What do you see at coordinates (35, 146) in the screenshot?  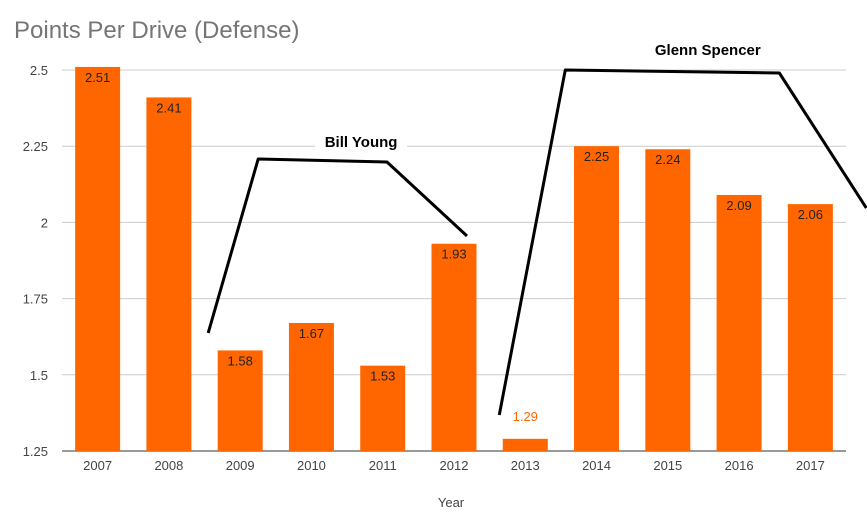 I see `y-tick-label: 2.25` at bounding box center [35, 146].